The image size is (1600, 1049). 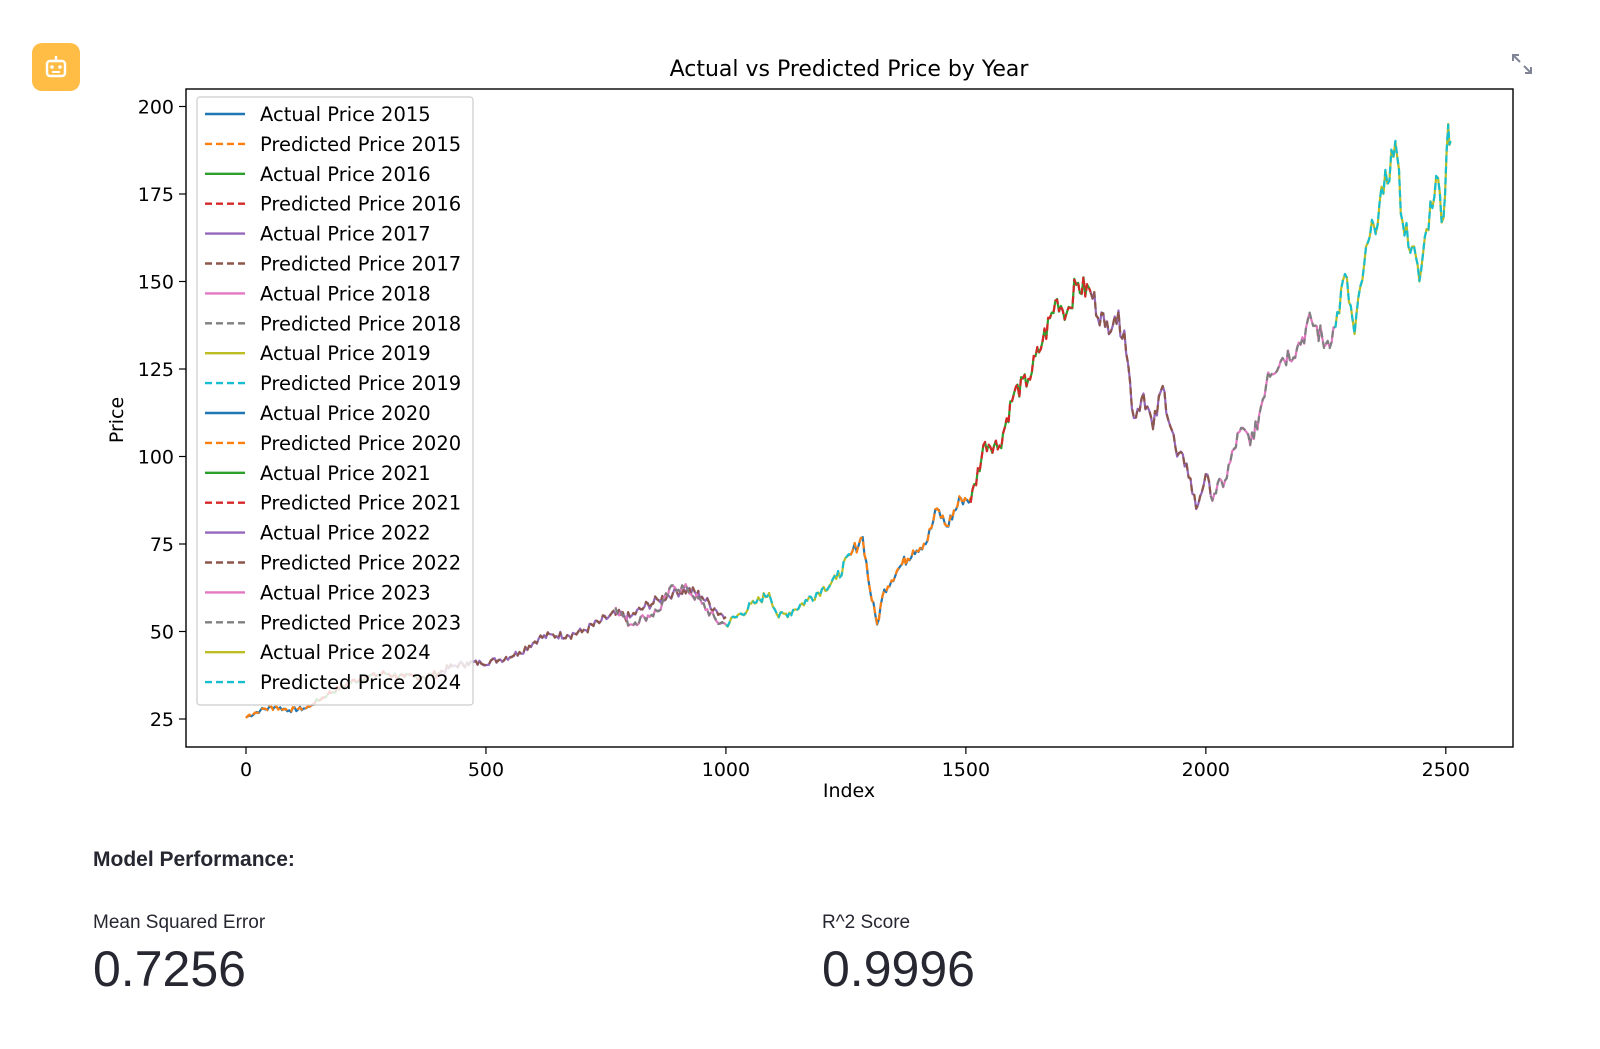 I want to click on y-tick-label: 25, so click(x=162, y=720).